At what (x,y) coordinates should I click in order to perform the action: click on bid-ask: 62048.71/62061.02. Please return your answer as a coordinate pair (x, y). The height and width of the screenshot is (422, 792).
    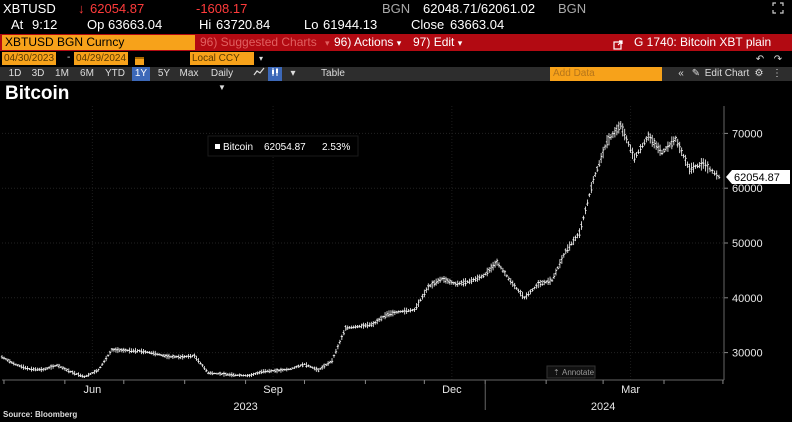
    Looking at the image, I should click on (479, 8).